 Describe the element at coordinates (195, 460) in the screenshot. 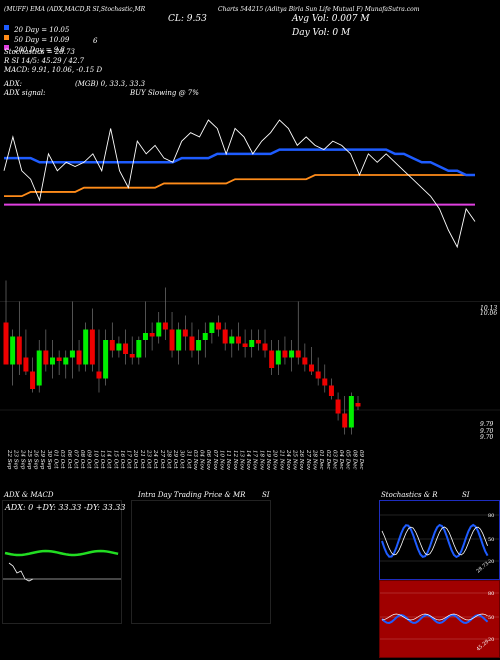

I see `x-tick-label: 03 Nov` at that location.